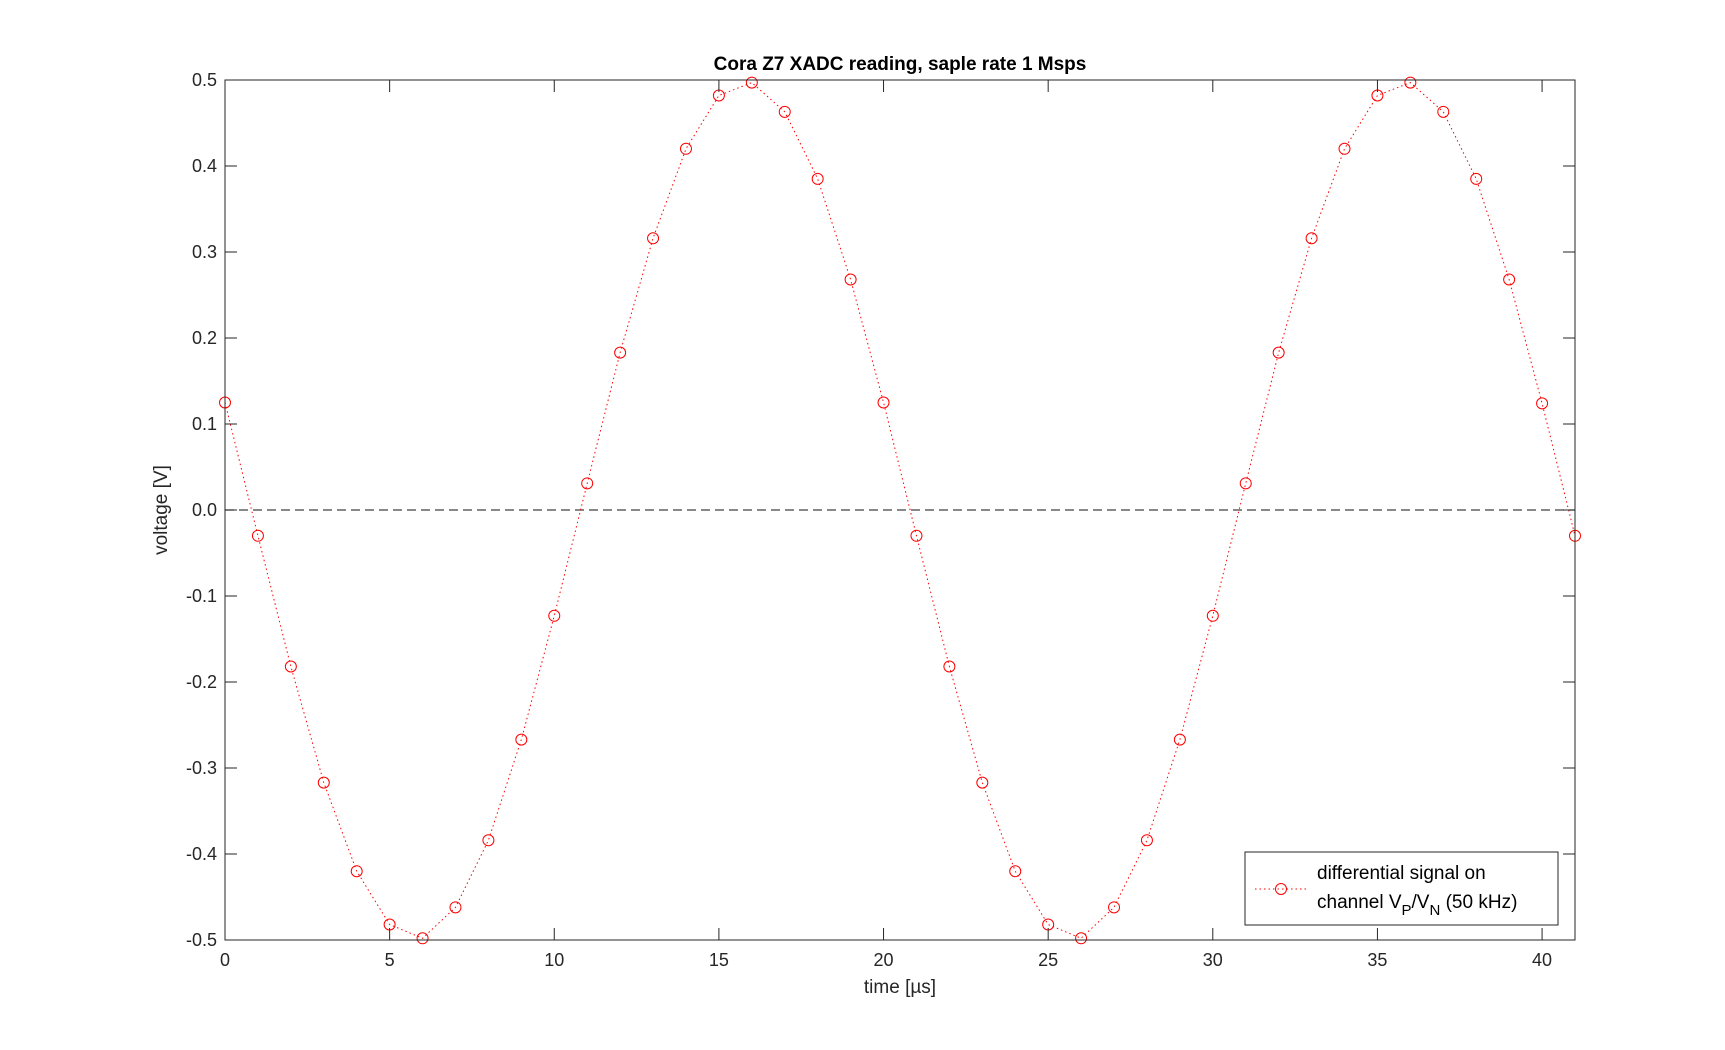  Describe the element at coordinates (1377, 960) in the screenshot. I see `x-tick-label: 35` at that location.